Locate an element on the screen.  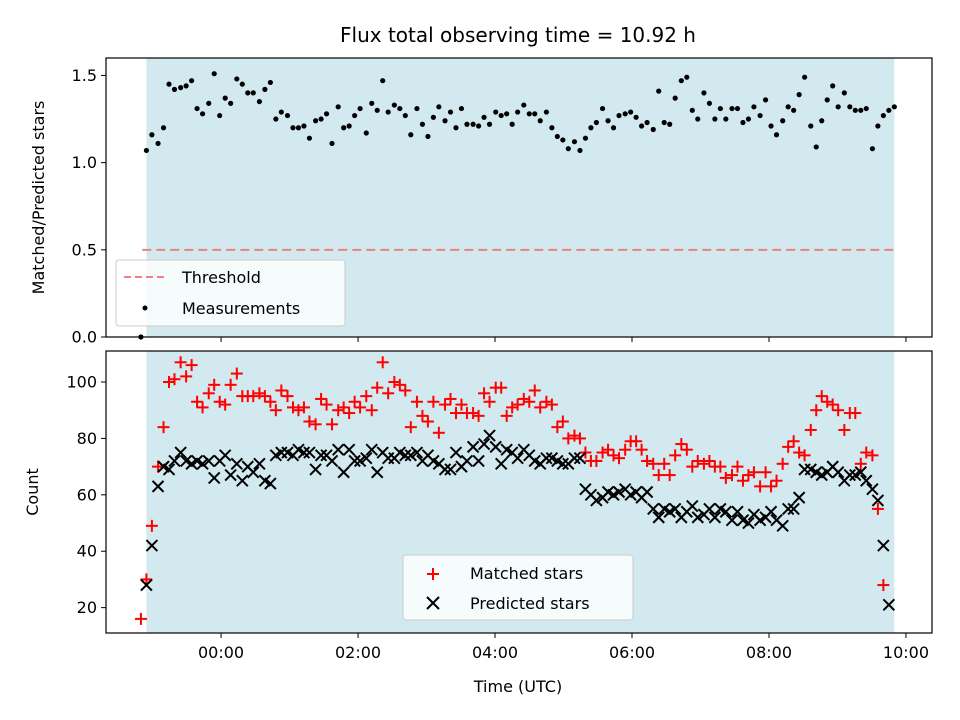
x-tick-label: 00:00 is located at coordinates (221, 652).